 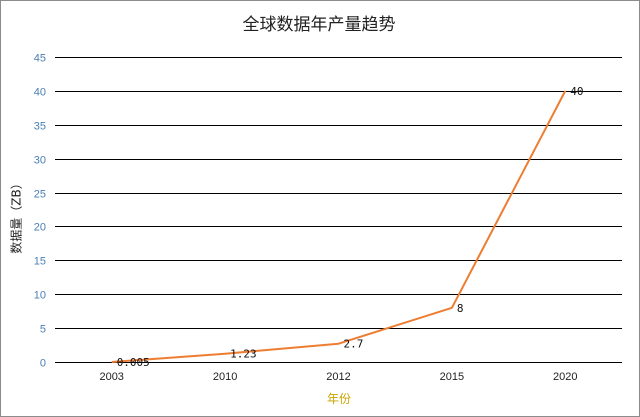 What do you see at coordinates (243, 354) in the screenshot?
I see `data-label-2010: 1.23` at bounding box center [243, 354].